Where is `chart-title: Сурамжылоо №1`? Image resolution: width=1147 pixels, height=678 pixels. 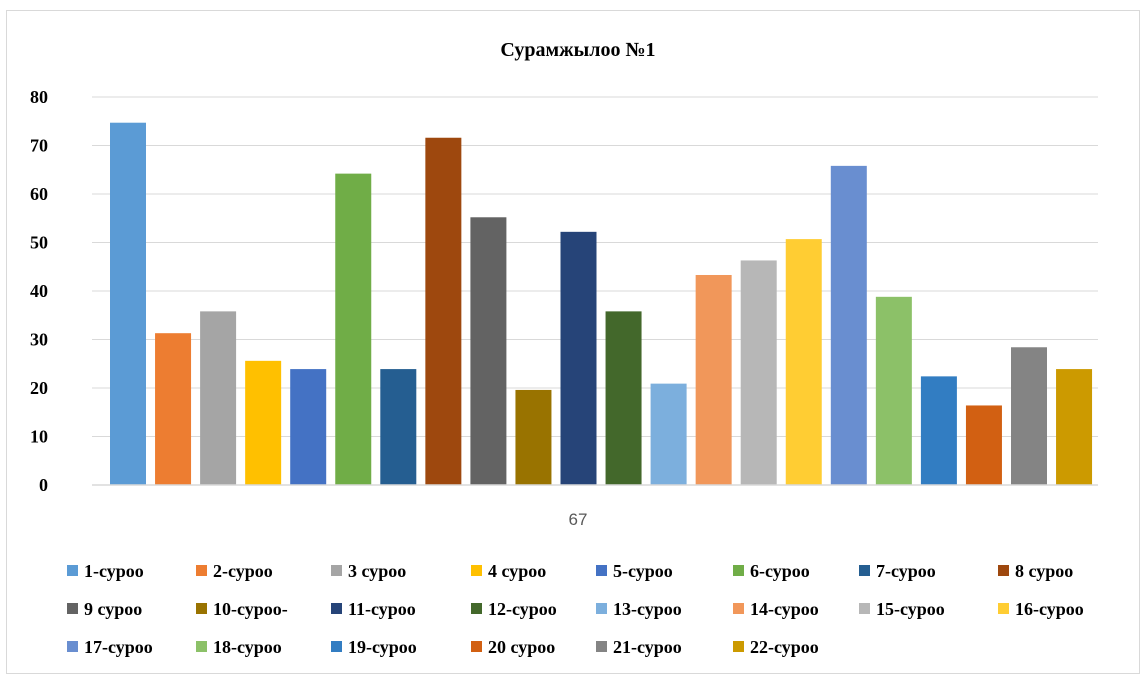 chart-title: Сурамжылоо №1 is located at coordinates (577, 50).